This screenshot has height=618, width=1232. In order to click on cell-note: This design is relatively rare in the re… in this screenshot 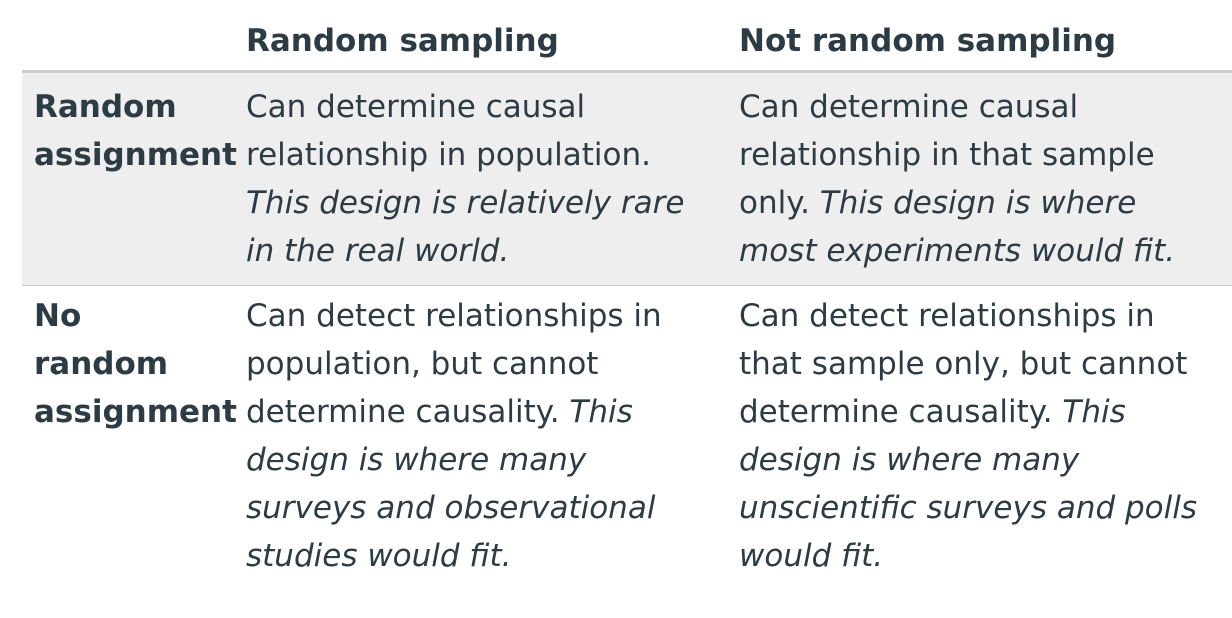, I will do `click(465, 227)`.